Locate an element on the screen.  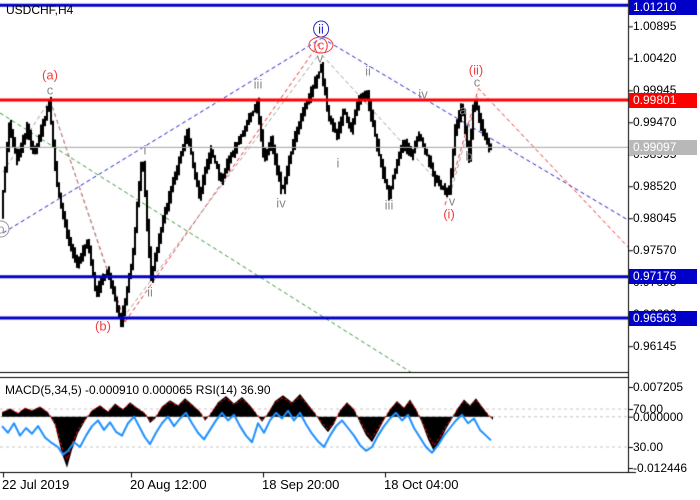
indicator-tick-label: 30.00 is located at coordinates (648, 447).